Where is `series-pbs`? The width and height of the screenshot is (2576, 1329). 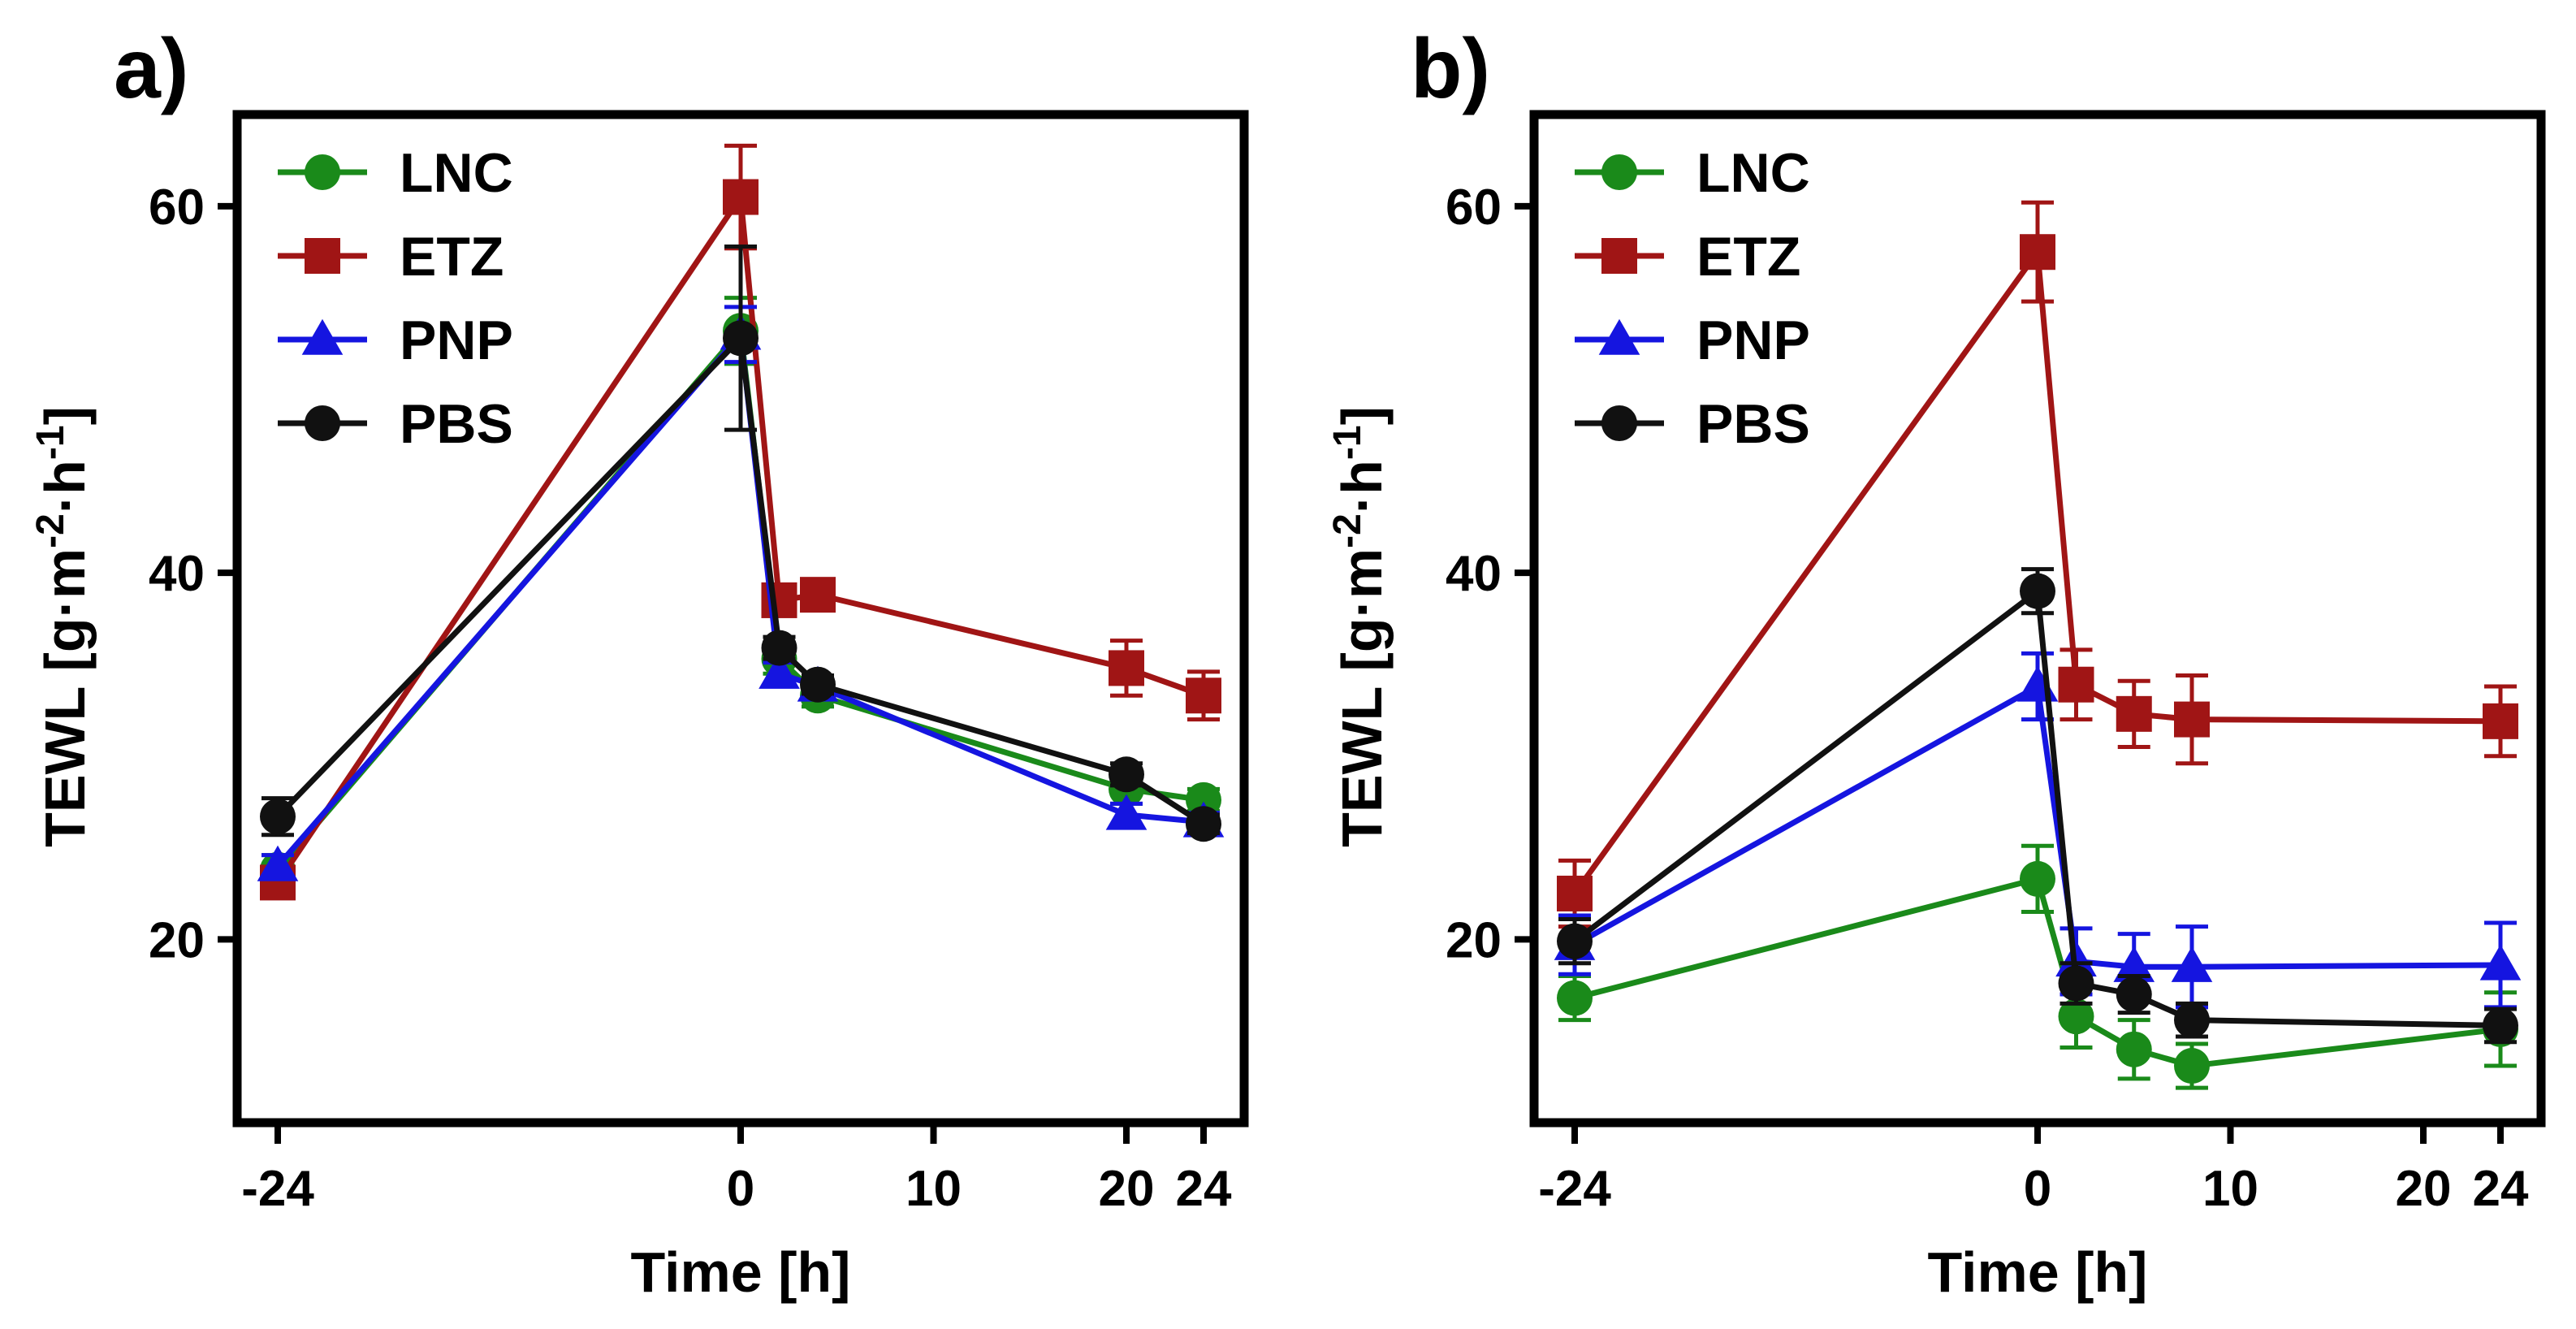 series-pbs is located at coordinates (2038, 806).